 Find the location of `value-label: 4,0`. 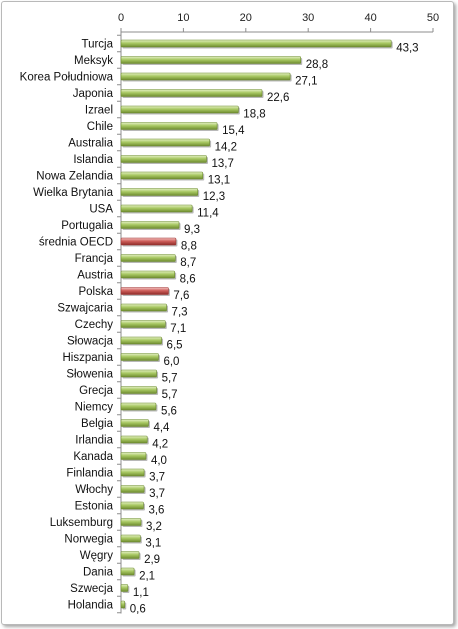

value-label: 4,0 is located at coordinates (159, 461).